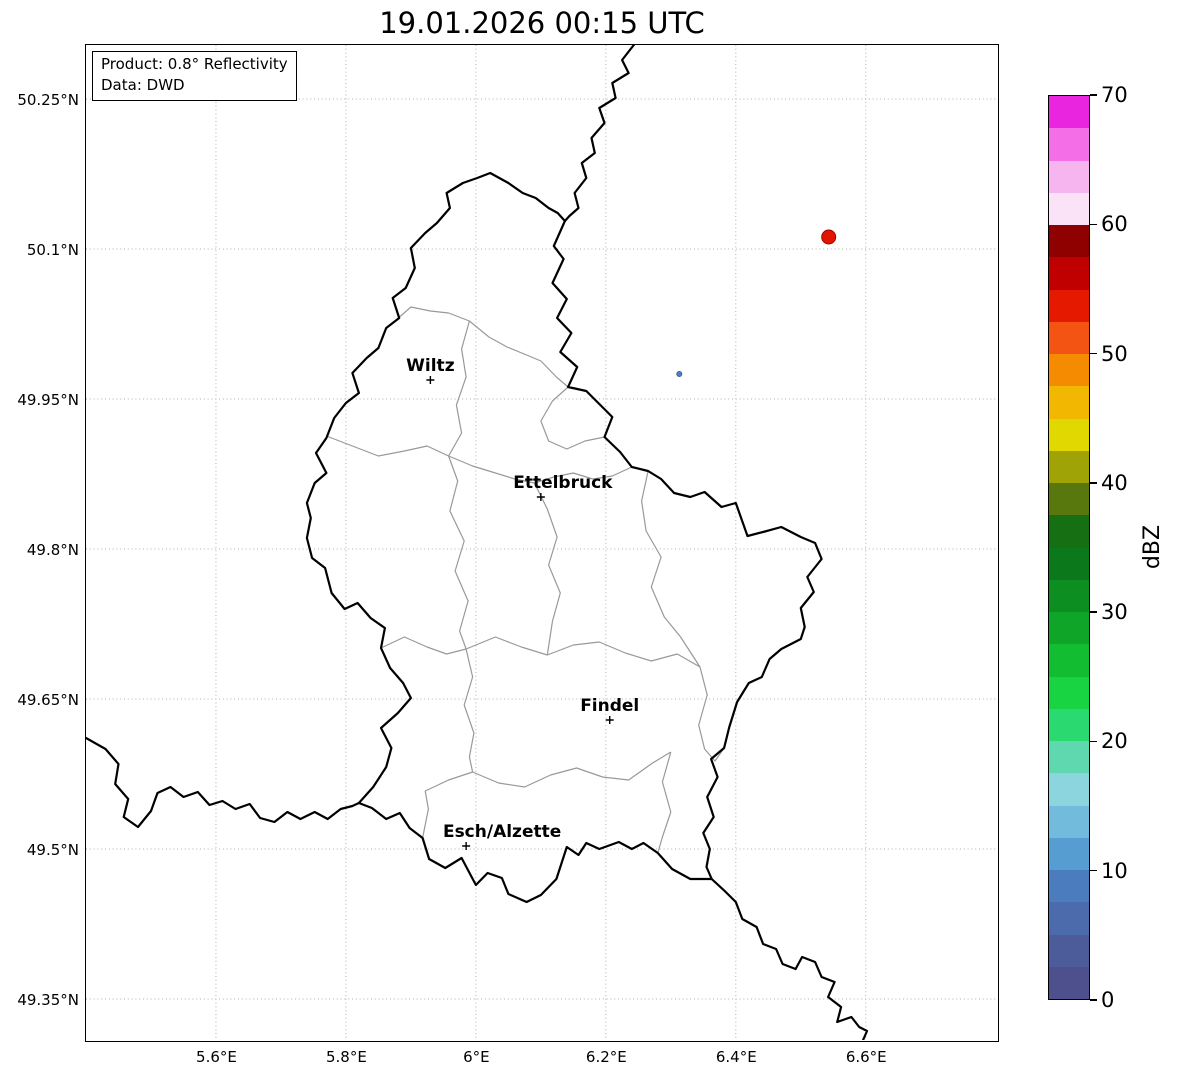 This screenshot has width=1184, height=1081. Describe the element at coordinates (48, 999) in the screenshot. I see `lat-tick-label: 49.35°N` at that location.